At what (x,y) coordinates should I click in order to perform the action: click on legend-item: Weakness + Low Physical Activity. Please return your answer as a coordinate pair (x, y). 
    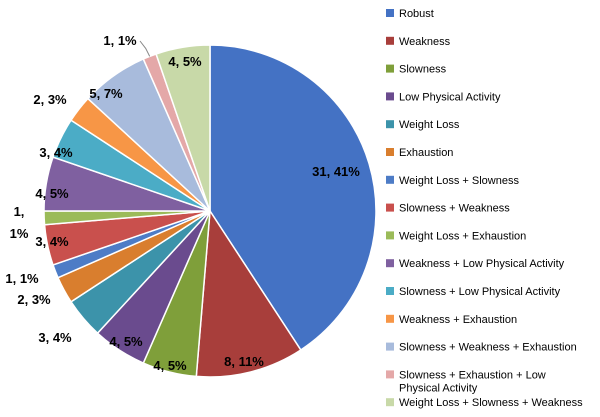
    Looking at the image, I should click on (475, 264).